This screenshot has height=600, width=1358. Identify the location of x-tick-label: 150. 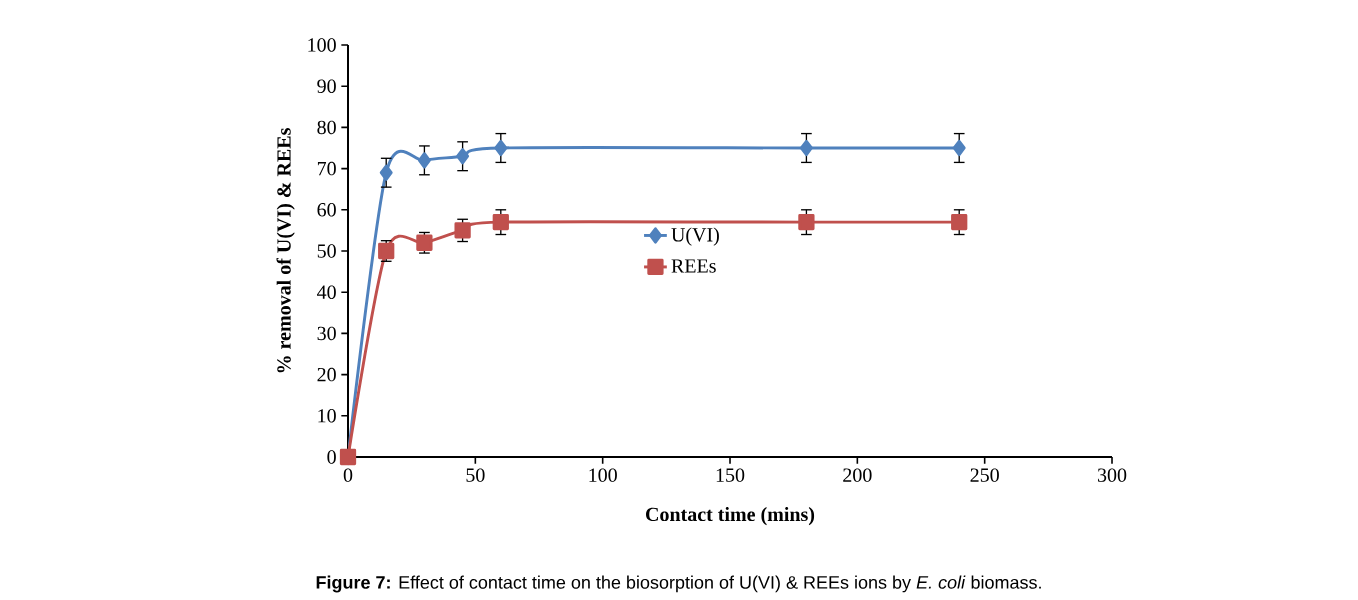
(730, 475).